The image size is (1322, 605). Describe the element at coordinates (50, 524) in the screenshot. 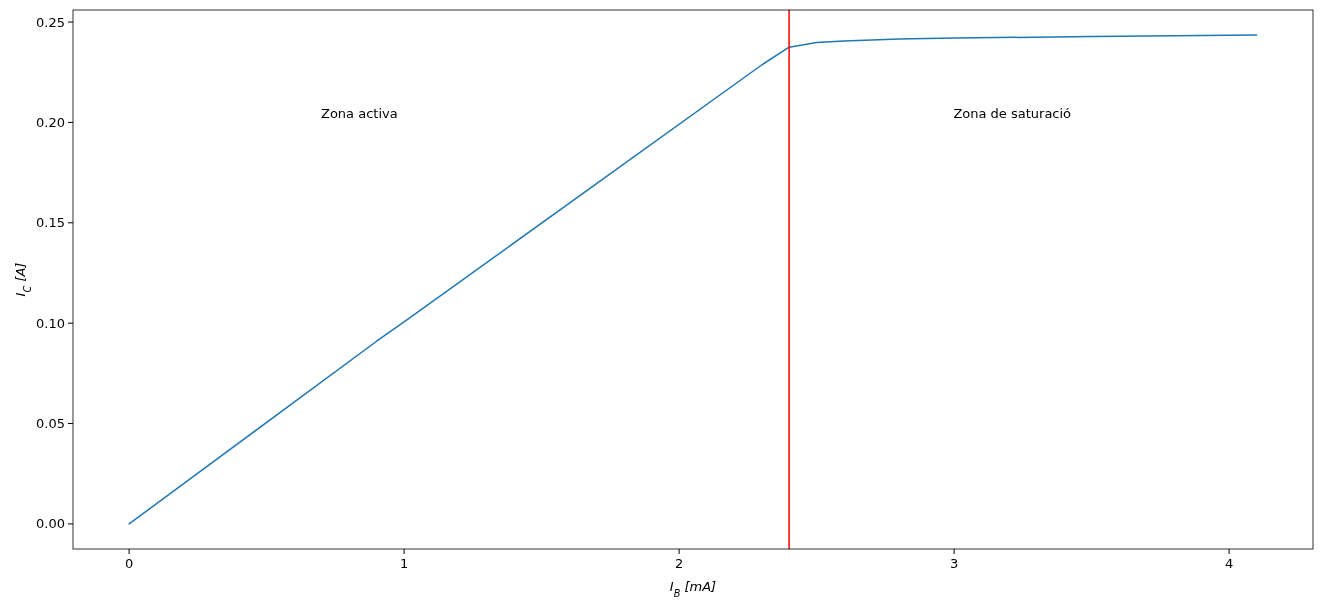

I see `y-tick-label: 0.00` at that location.